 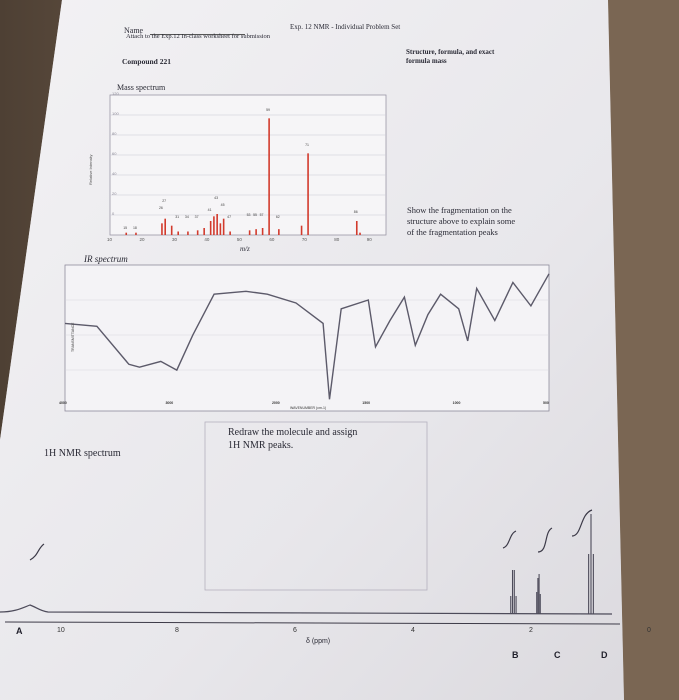 I want to click on name-underline, so click(x=197, y=34).